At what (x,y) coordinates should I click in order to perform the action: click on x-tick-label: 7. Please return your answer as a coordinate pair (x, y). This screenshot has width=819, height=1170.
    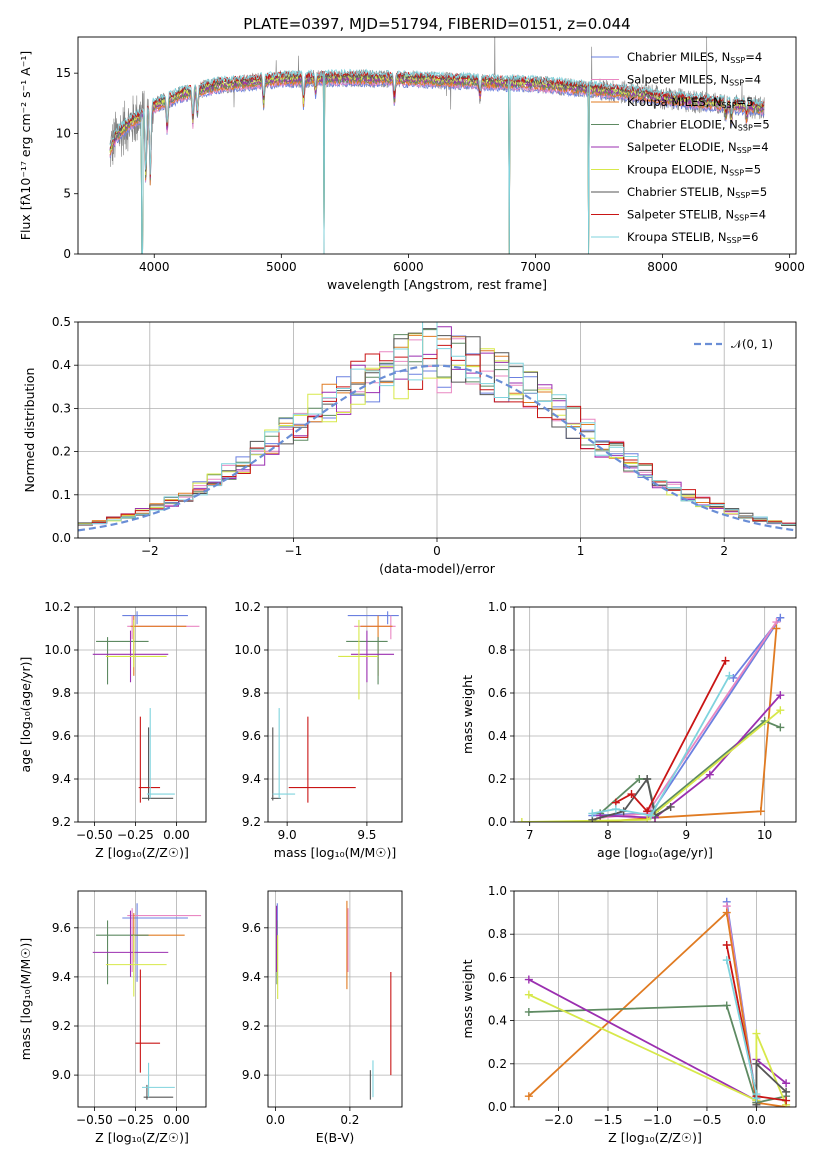
    Looking at the image, I should click on (530, 835).